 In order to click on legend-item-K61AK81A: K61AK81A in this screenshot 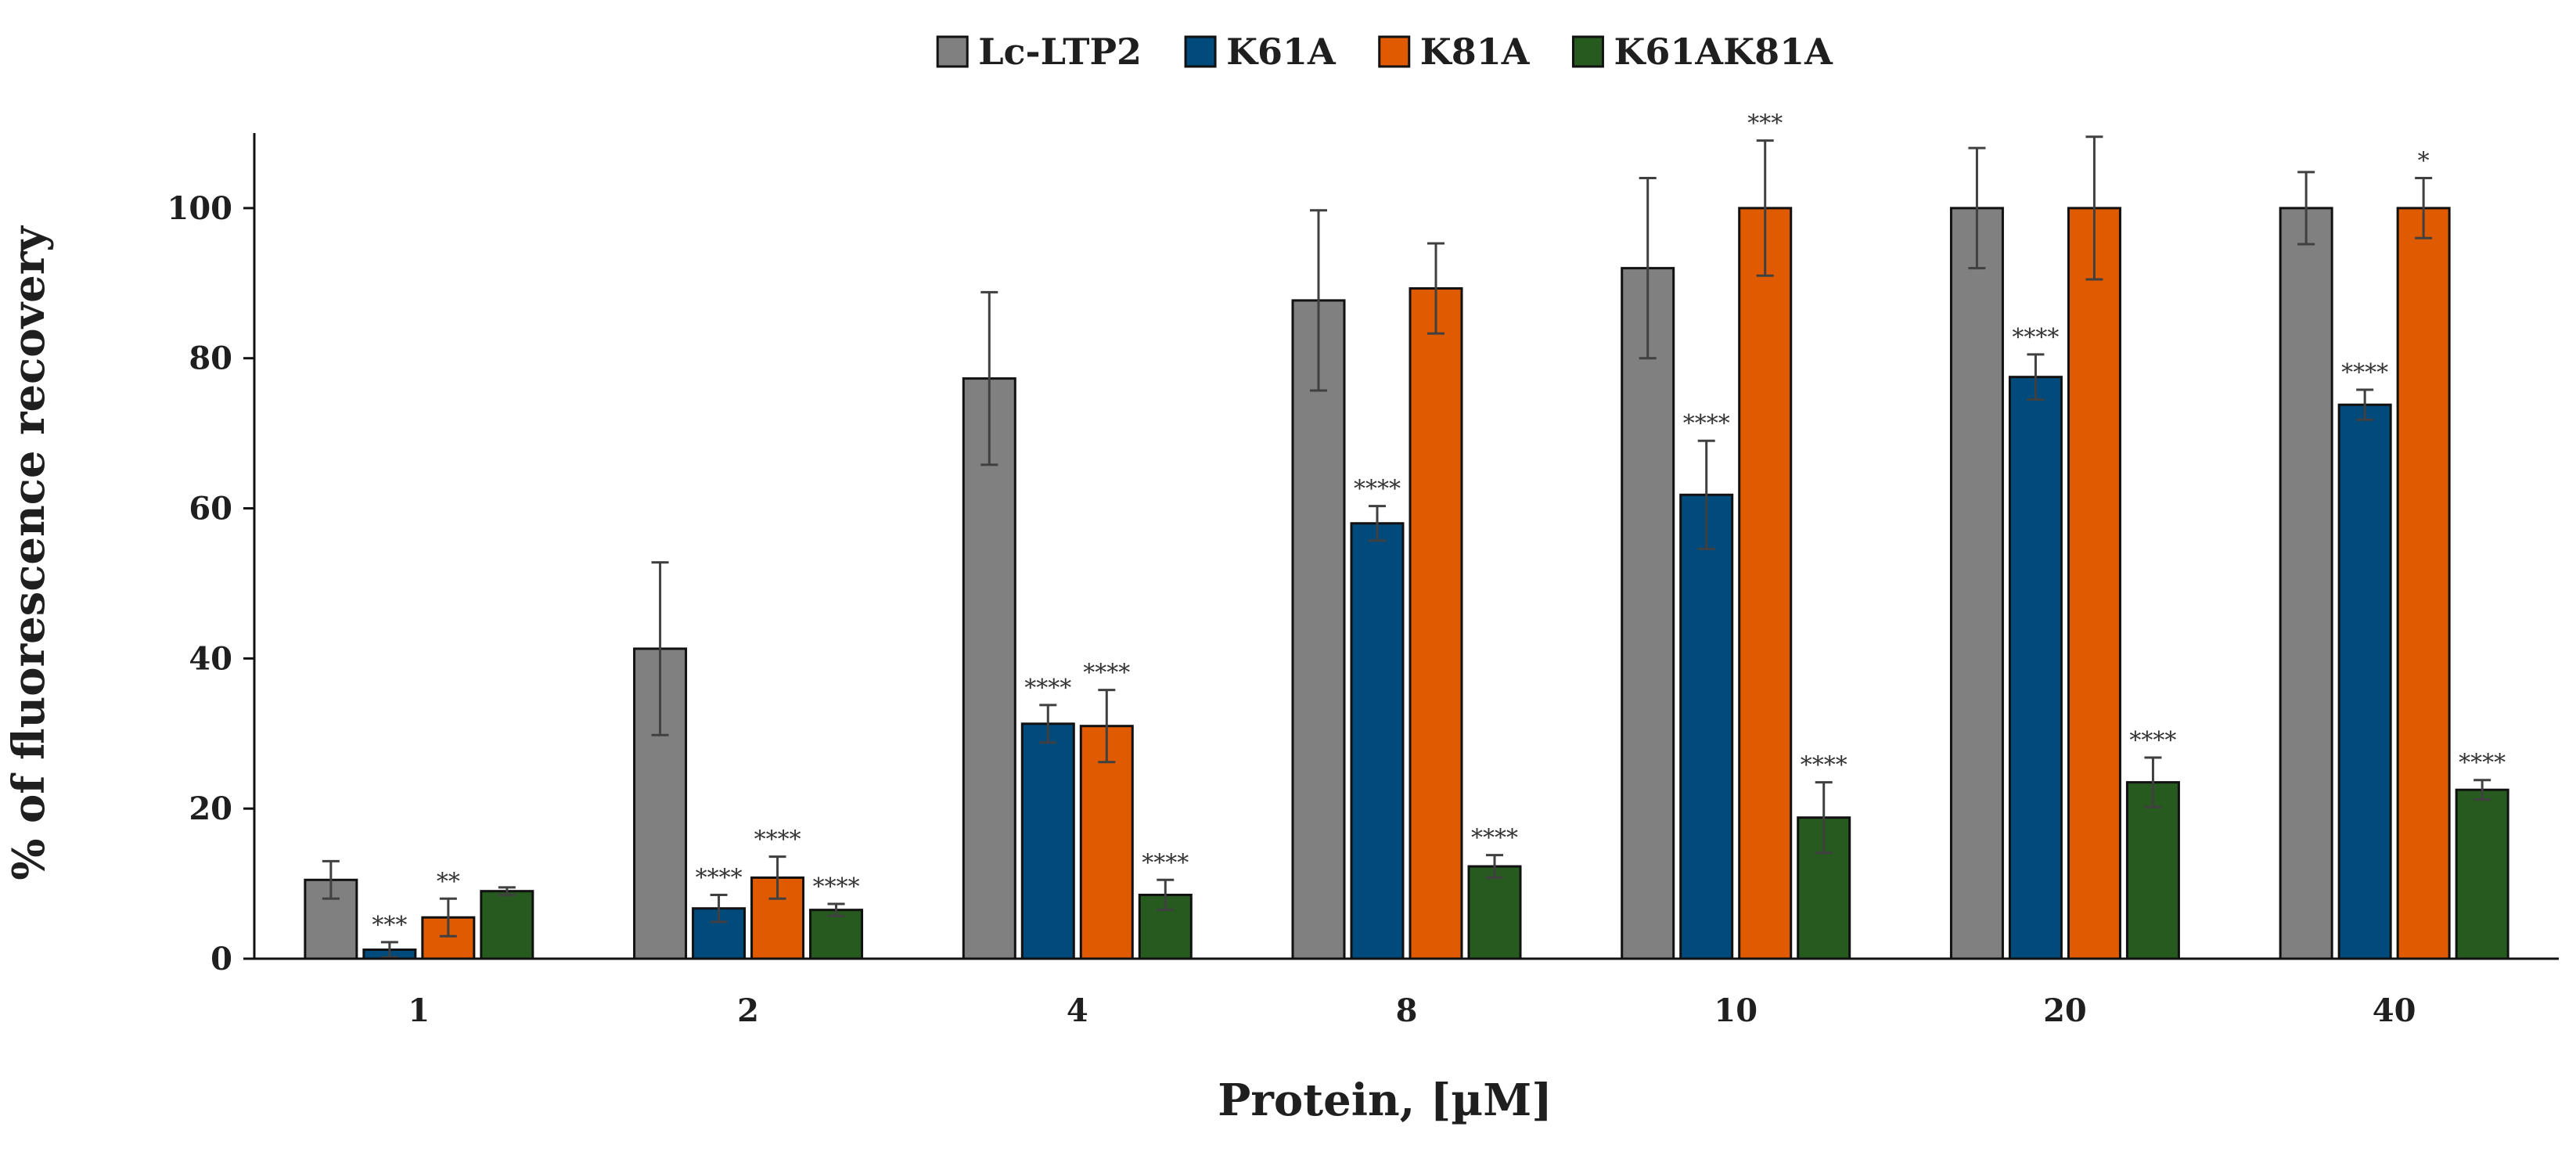, I will do `click(1702, 52)`.